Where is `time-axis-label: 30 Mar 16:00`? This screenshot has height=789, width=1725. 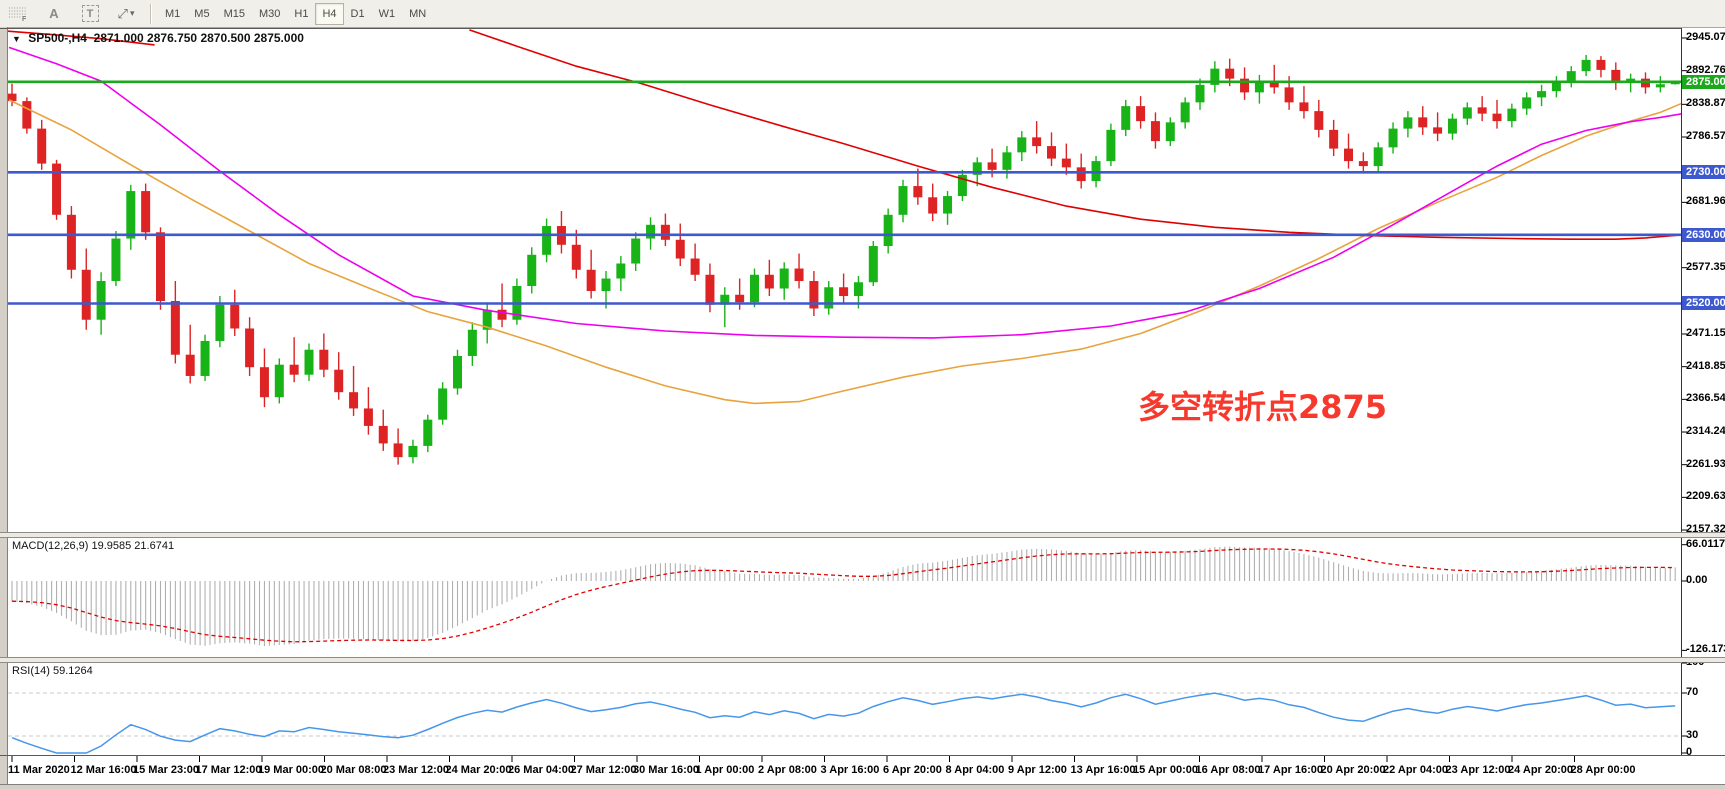
time-axis-label: 30 Mar 16:00 is located at coordinates (666, 770).